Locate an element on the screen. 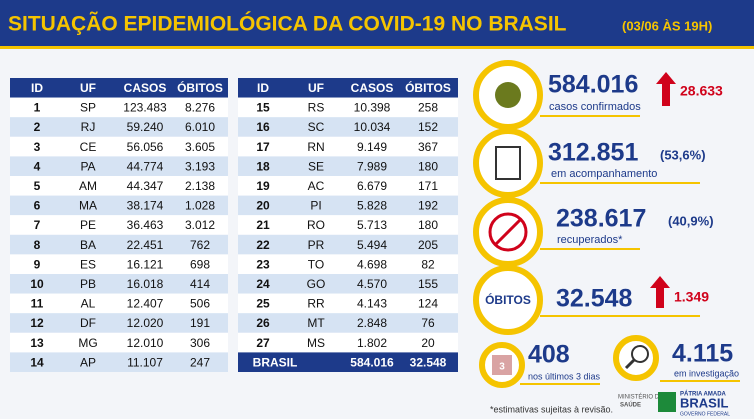  monitoring-value: 312.851 is located at coordinates (593, 153).